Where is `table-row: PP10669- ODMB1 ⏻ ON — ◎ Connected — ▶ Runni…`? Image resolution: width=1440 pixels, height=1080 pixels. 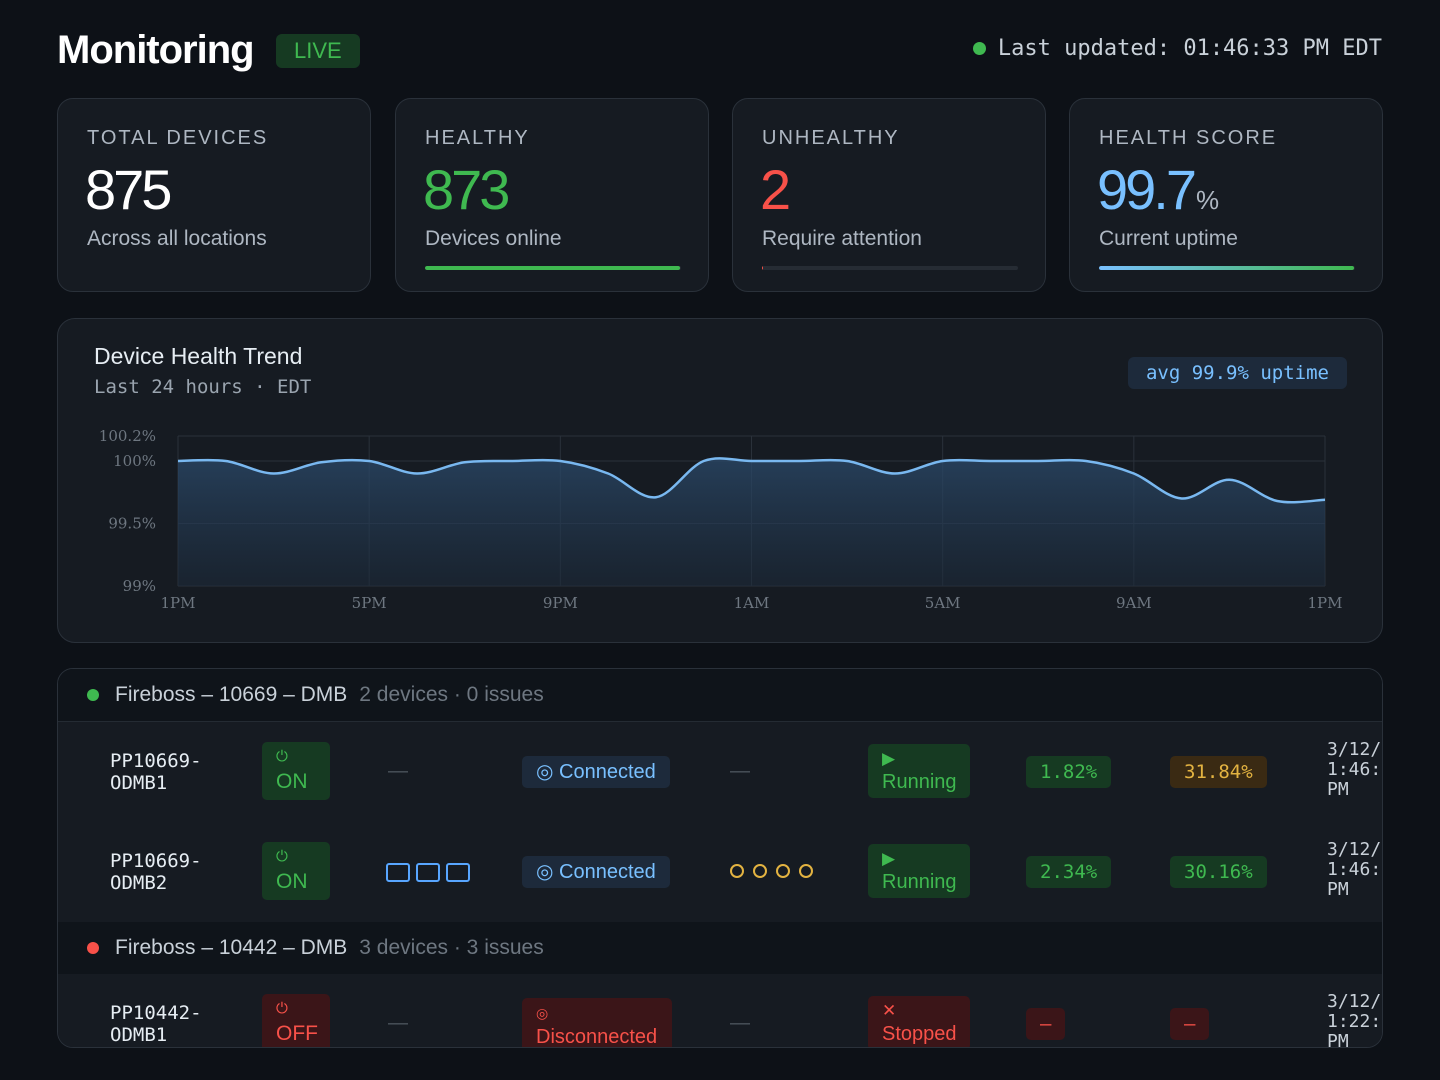
table-row: PP10669- ODMB1 ⏻ ON — ◎ Connected — ▶ Runni… is located at coordinates (720, 772).